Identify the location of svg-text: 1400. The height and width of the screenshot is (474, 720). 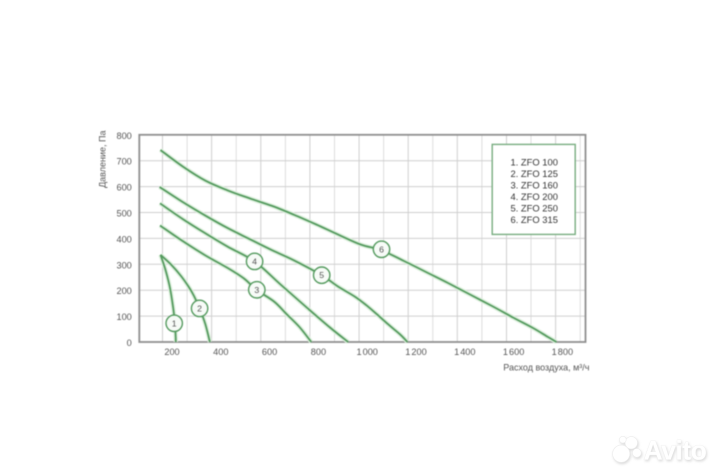
(464, 352).